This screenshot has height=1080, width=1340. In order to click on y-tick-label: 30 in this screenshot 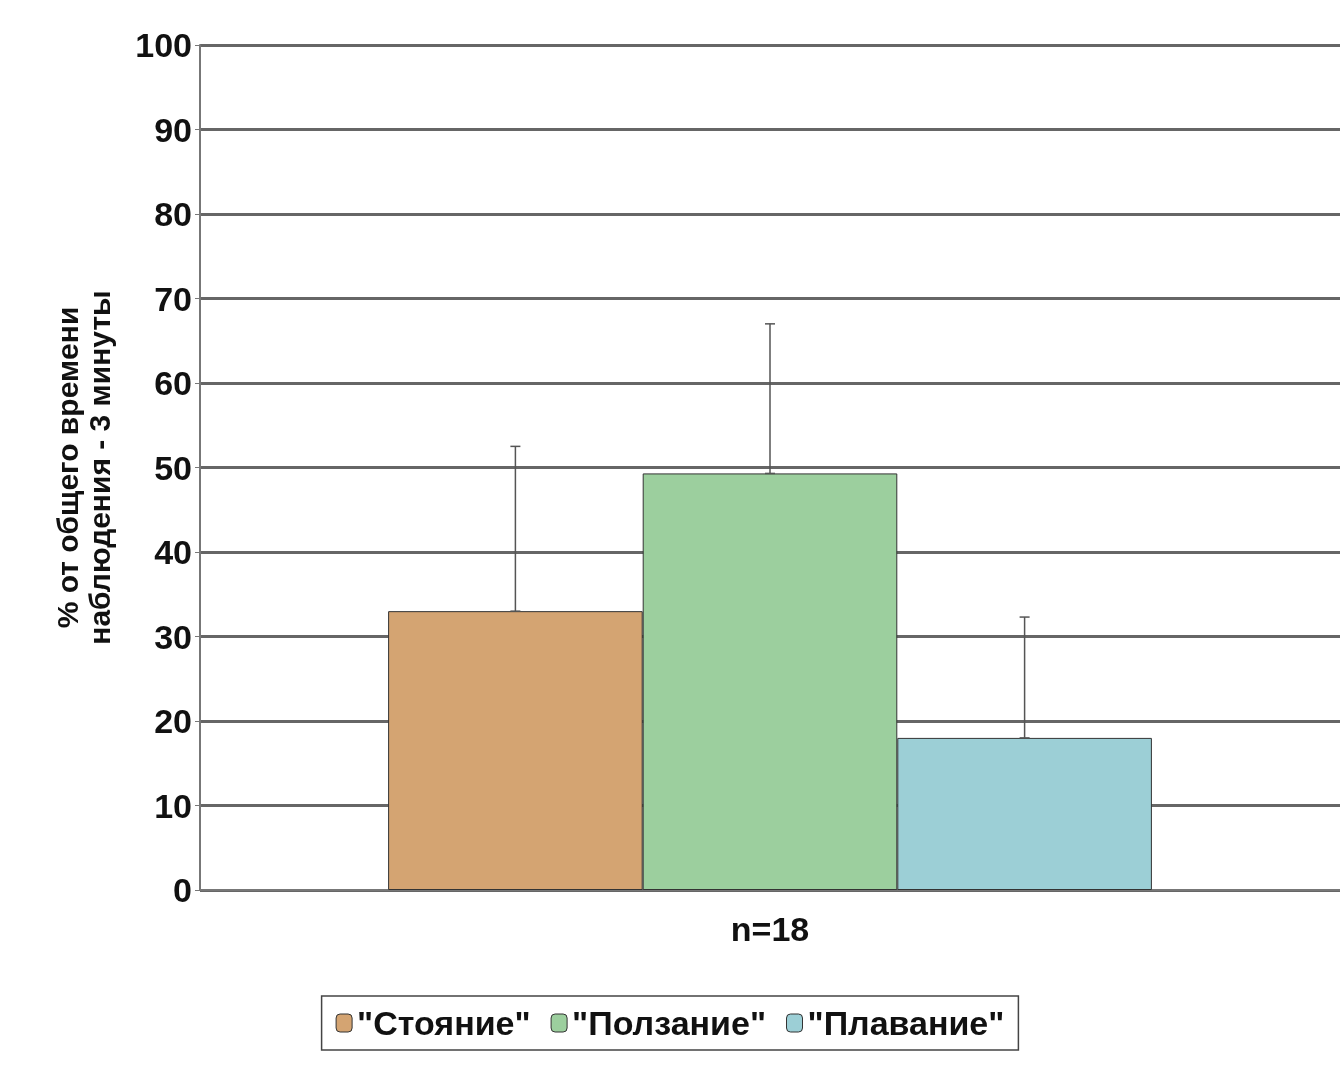, I will do `click(173, 636)`.